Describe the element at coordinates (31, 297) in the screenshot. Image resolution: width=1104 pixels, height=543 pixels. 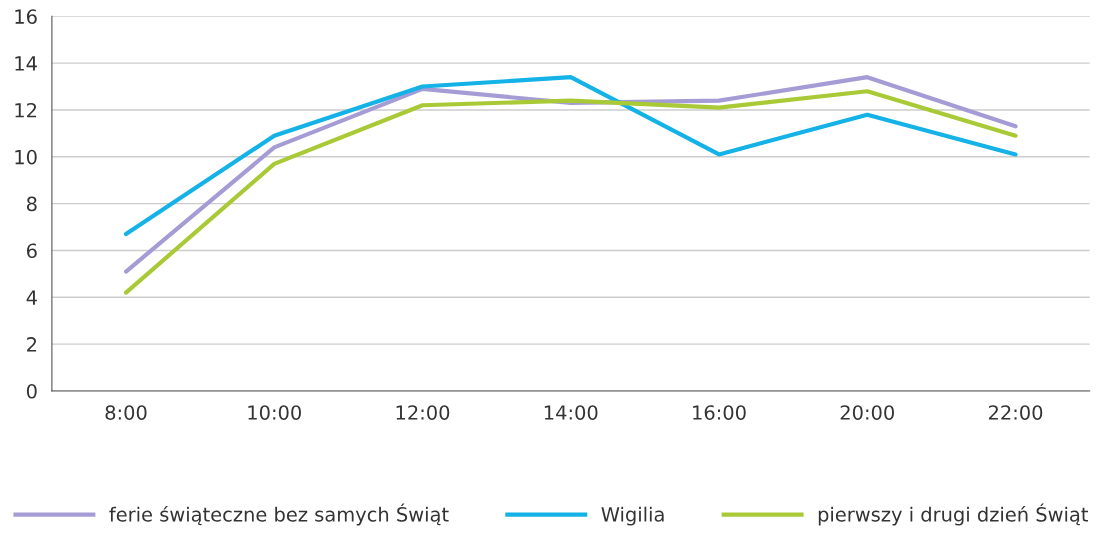
I see `y-tick-label: 4` at that location.